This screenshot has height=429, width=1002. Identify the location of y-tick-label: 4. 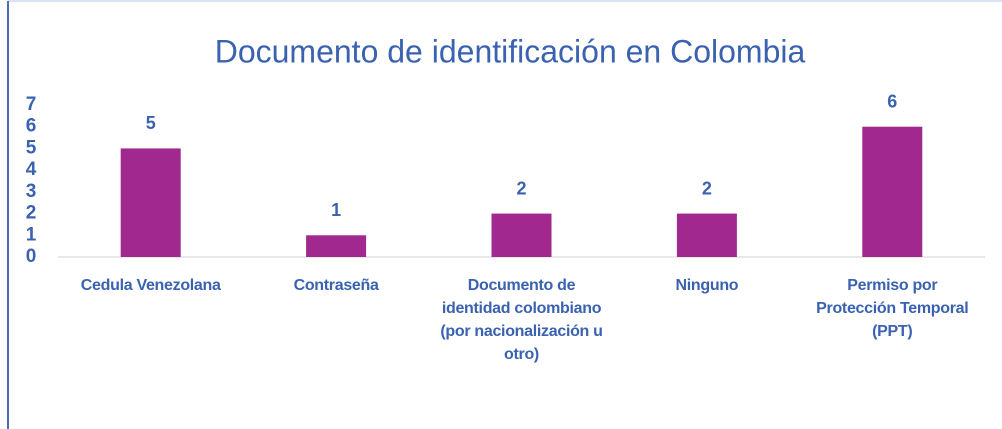
(31, 169).